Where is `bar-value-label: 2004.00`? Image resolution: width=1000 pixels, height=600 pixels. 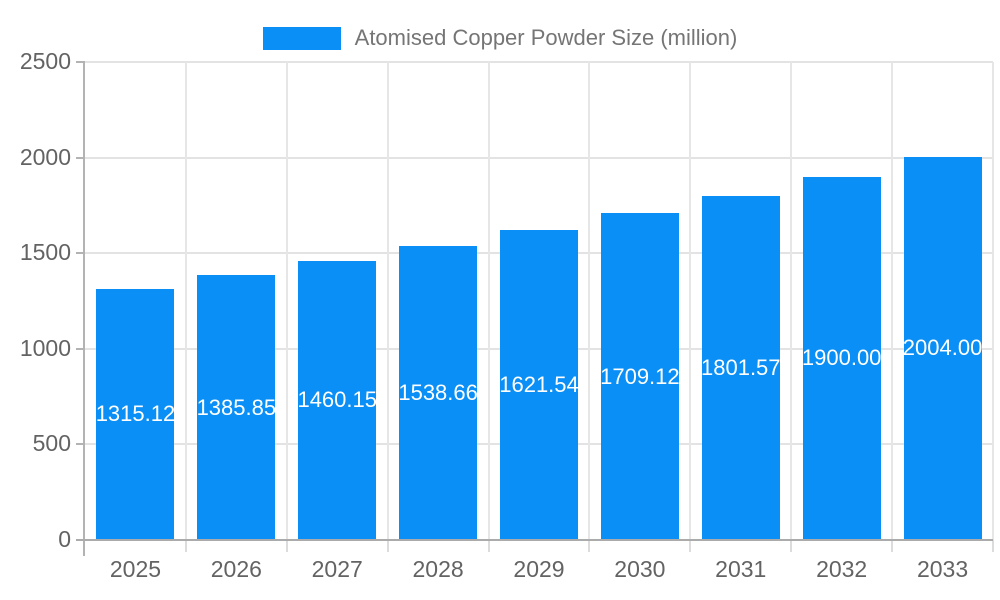
bar-value-label: 2004.00 is located at coordinates (942, 348).